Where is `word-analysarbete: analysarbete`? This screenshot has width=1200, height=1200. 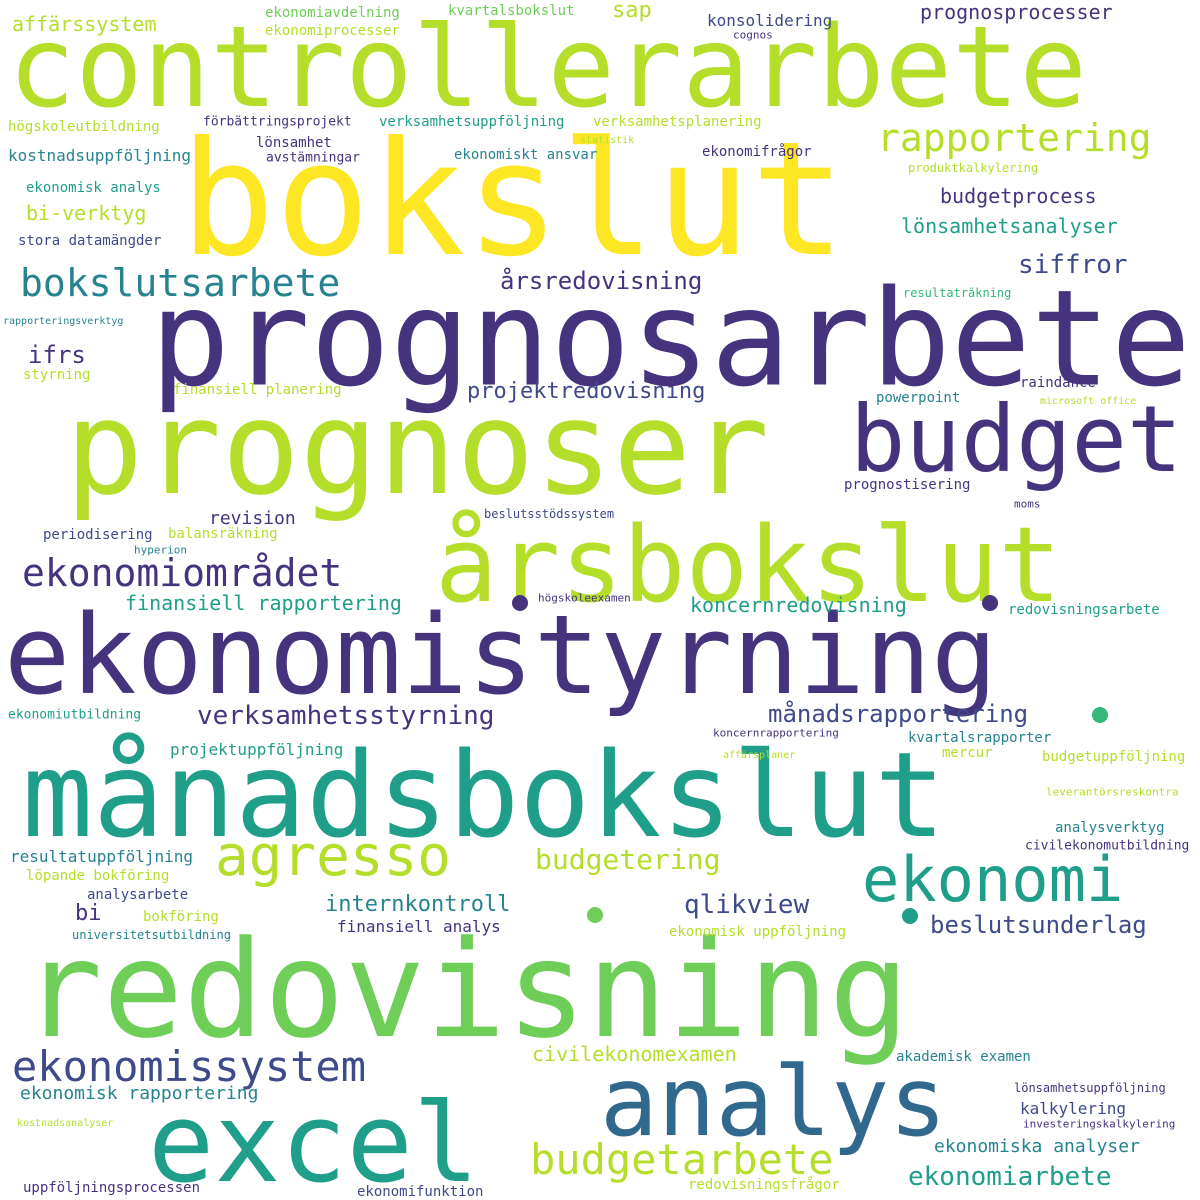
word-analysarbete: analysarbete is located at coordinates (138, 895).